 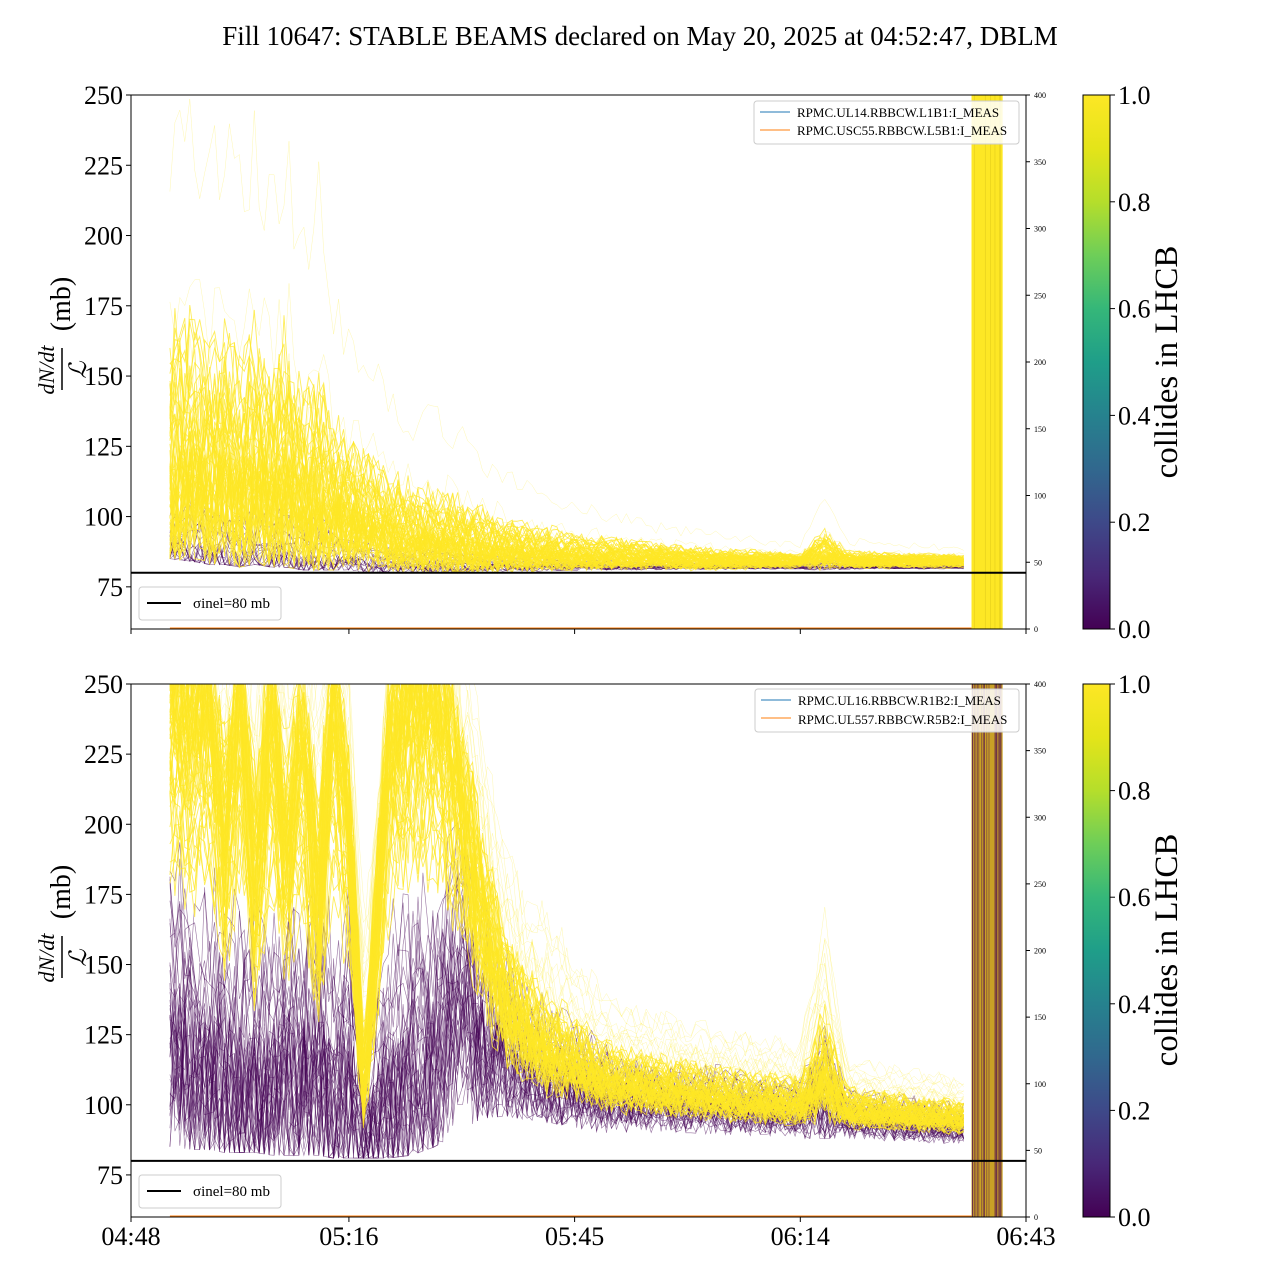 What do you see at coordinates (231, 1192) in the screenshot?
I see `sigma-legend-label-bottom: σinel=80 mb` at bounding box center [231, 1192].